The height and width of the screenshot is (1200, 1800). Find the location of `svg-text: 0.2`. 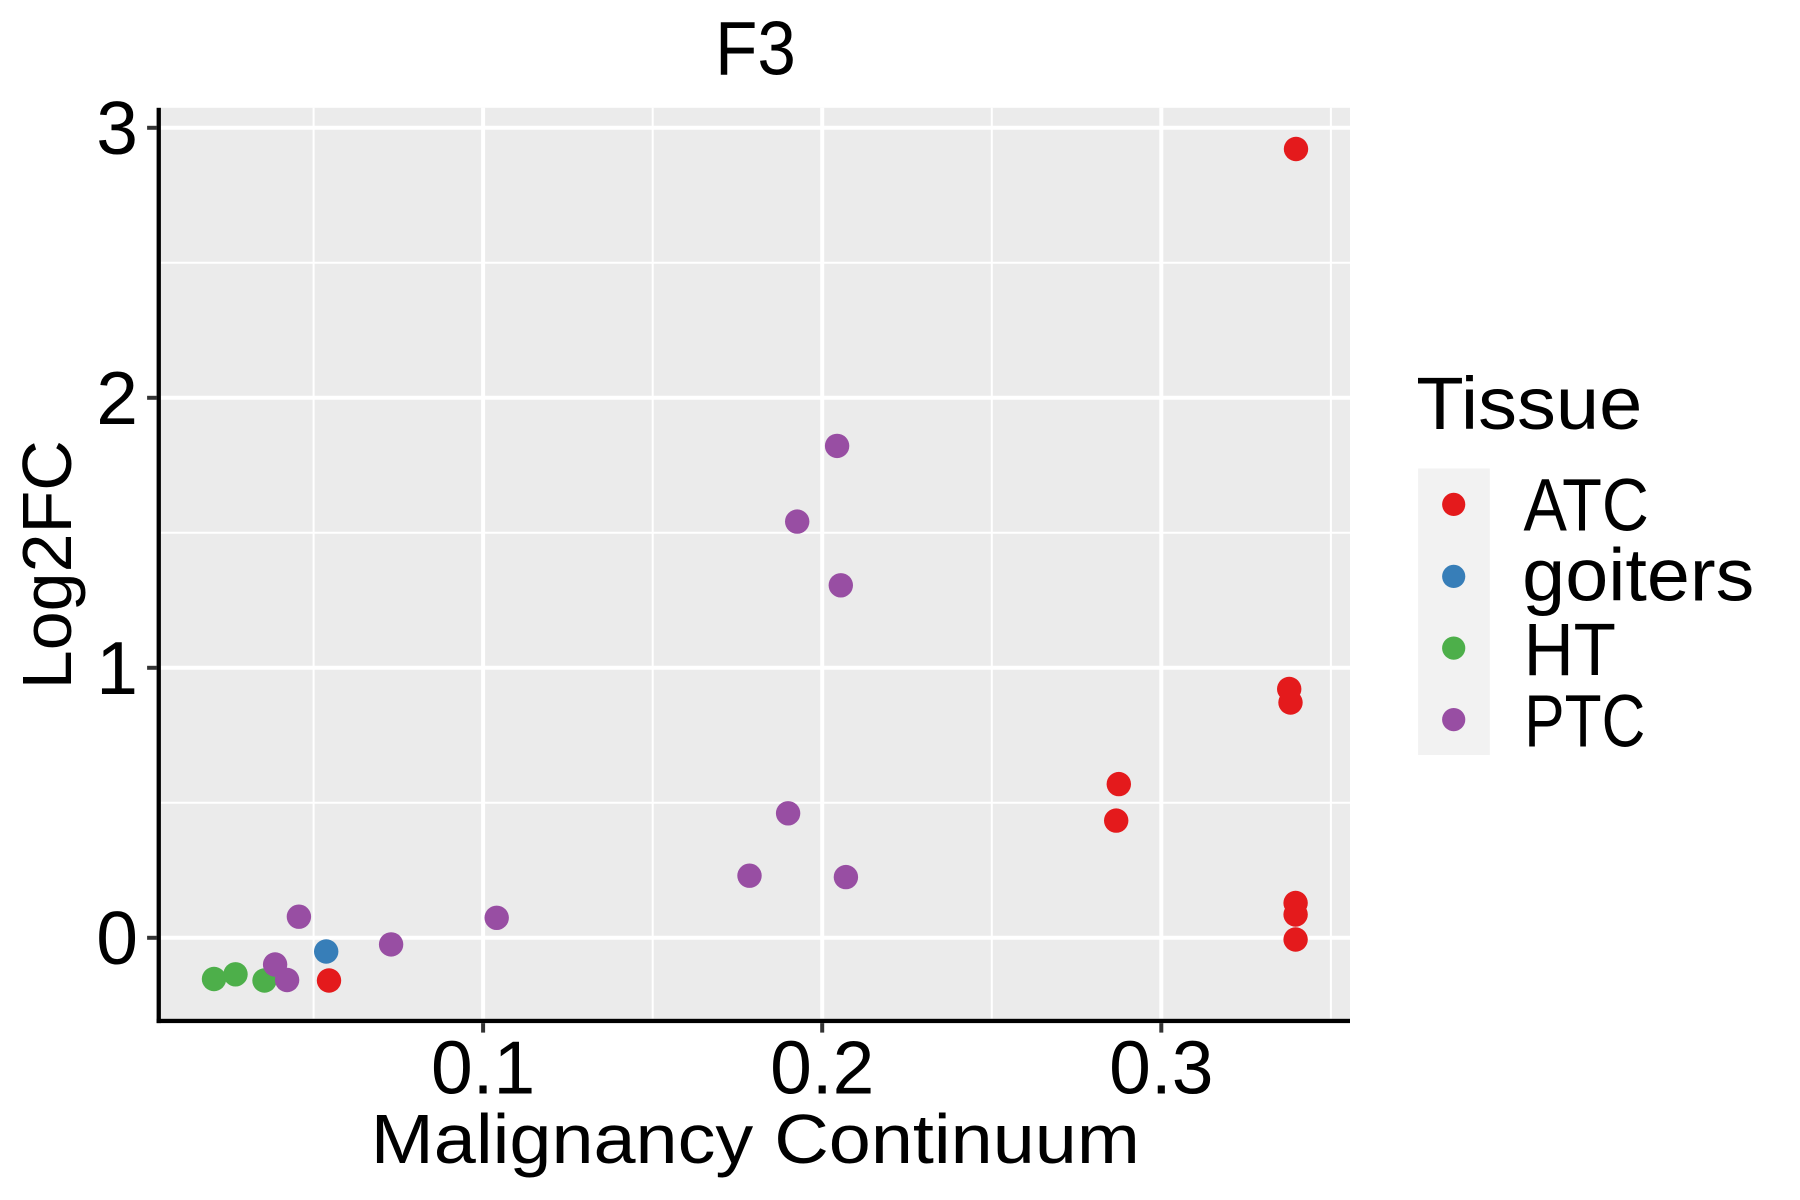

svg-text: 0.2 is located at coordinates (822, 1068).